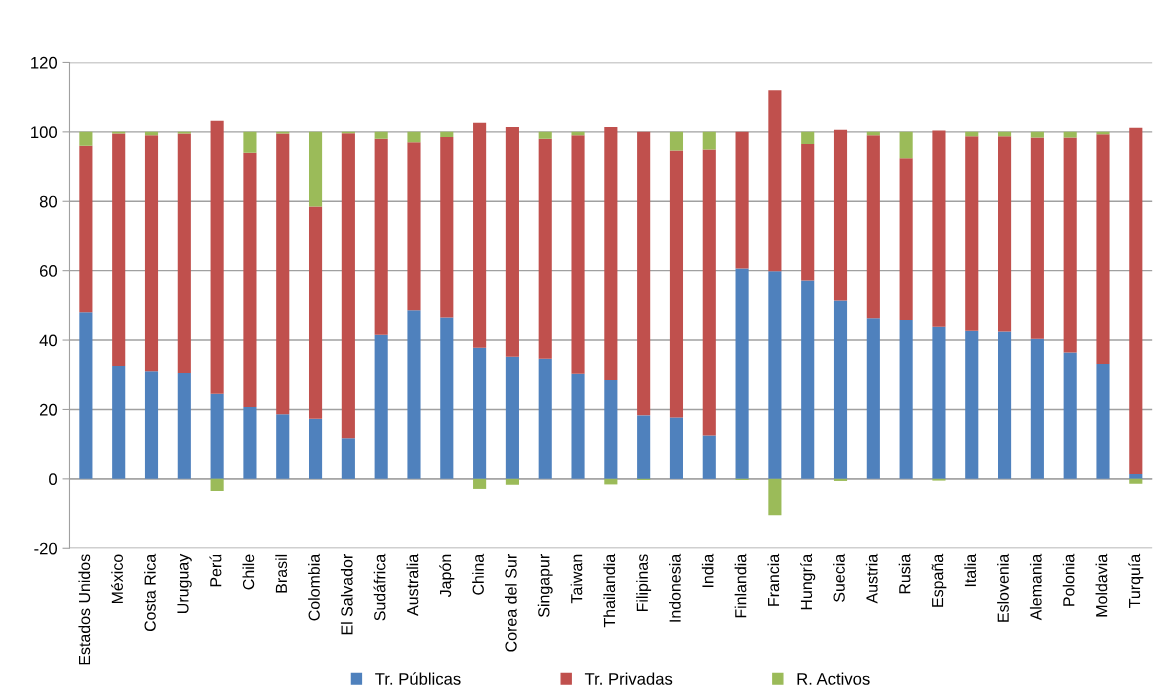 The width and height of the screenshot is (1158, 694). What do you see at coordinates (184, 583) in the screenshot?
I see `x-tick-label: Uruguay` at bounding box center [184, 583].